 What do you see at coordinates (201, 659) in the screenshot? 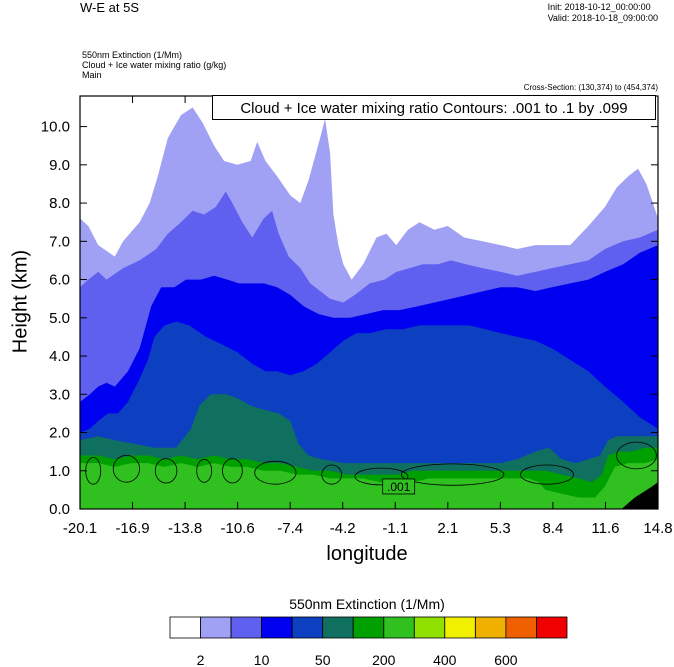
I see `colorbar-label: 2` at bounding box center [201, 659].